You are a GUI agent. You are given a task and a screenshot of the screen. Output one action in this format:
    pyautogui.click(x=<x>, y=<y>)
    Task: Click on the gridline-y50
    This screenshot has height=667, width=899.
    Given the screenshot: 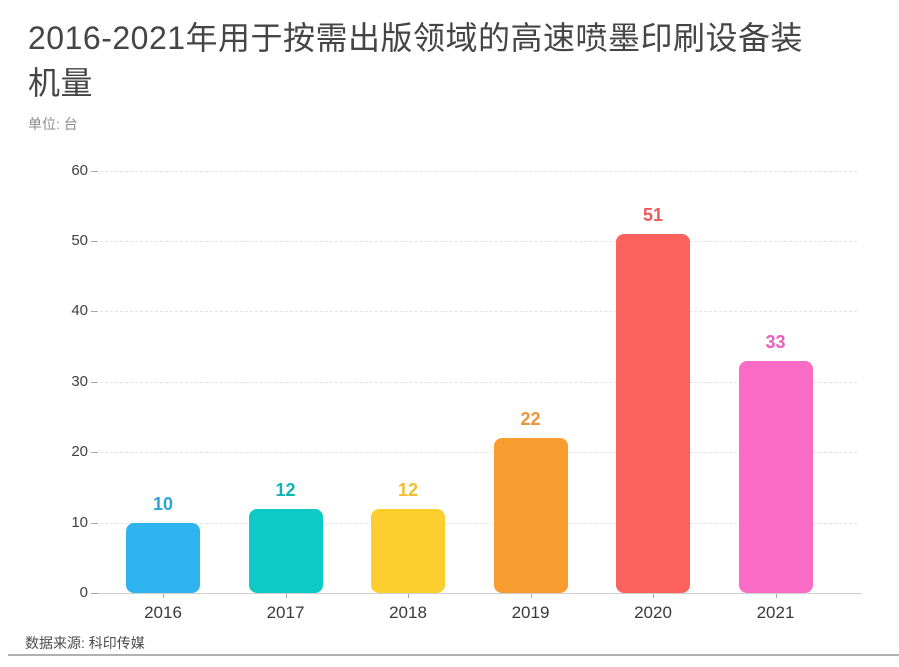 What is the action you would take?
    pyautogui.click(x=478, y=241)
    